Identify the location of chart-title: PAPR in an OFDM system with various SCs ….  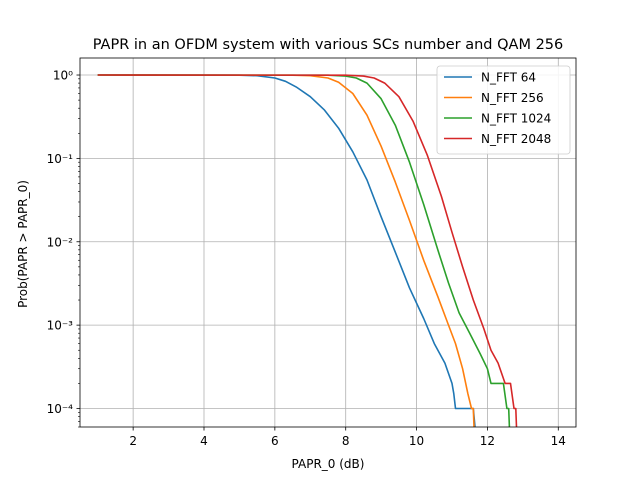
(328, 45).